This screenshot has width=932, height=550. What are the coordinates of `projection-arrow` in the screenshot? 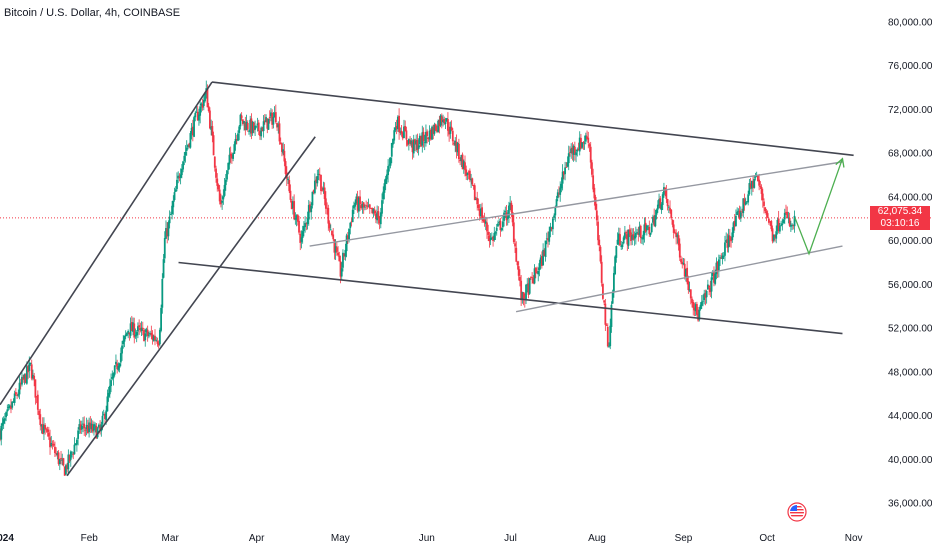 It's located at (819, 207).